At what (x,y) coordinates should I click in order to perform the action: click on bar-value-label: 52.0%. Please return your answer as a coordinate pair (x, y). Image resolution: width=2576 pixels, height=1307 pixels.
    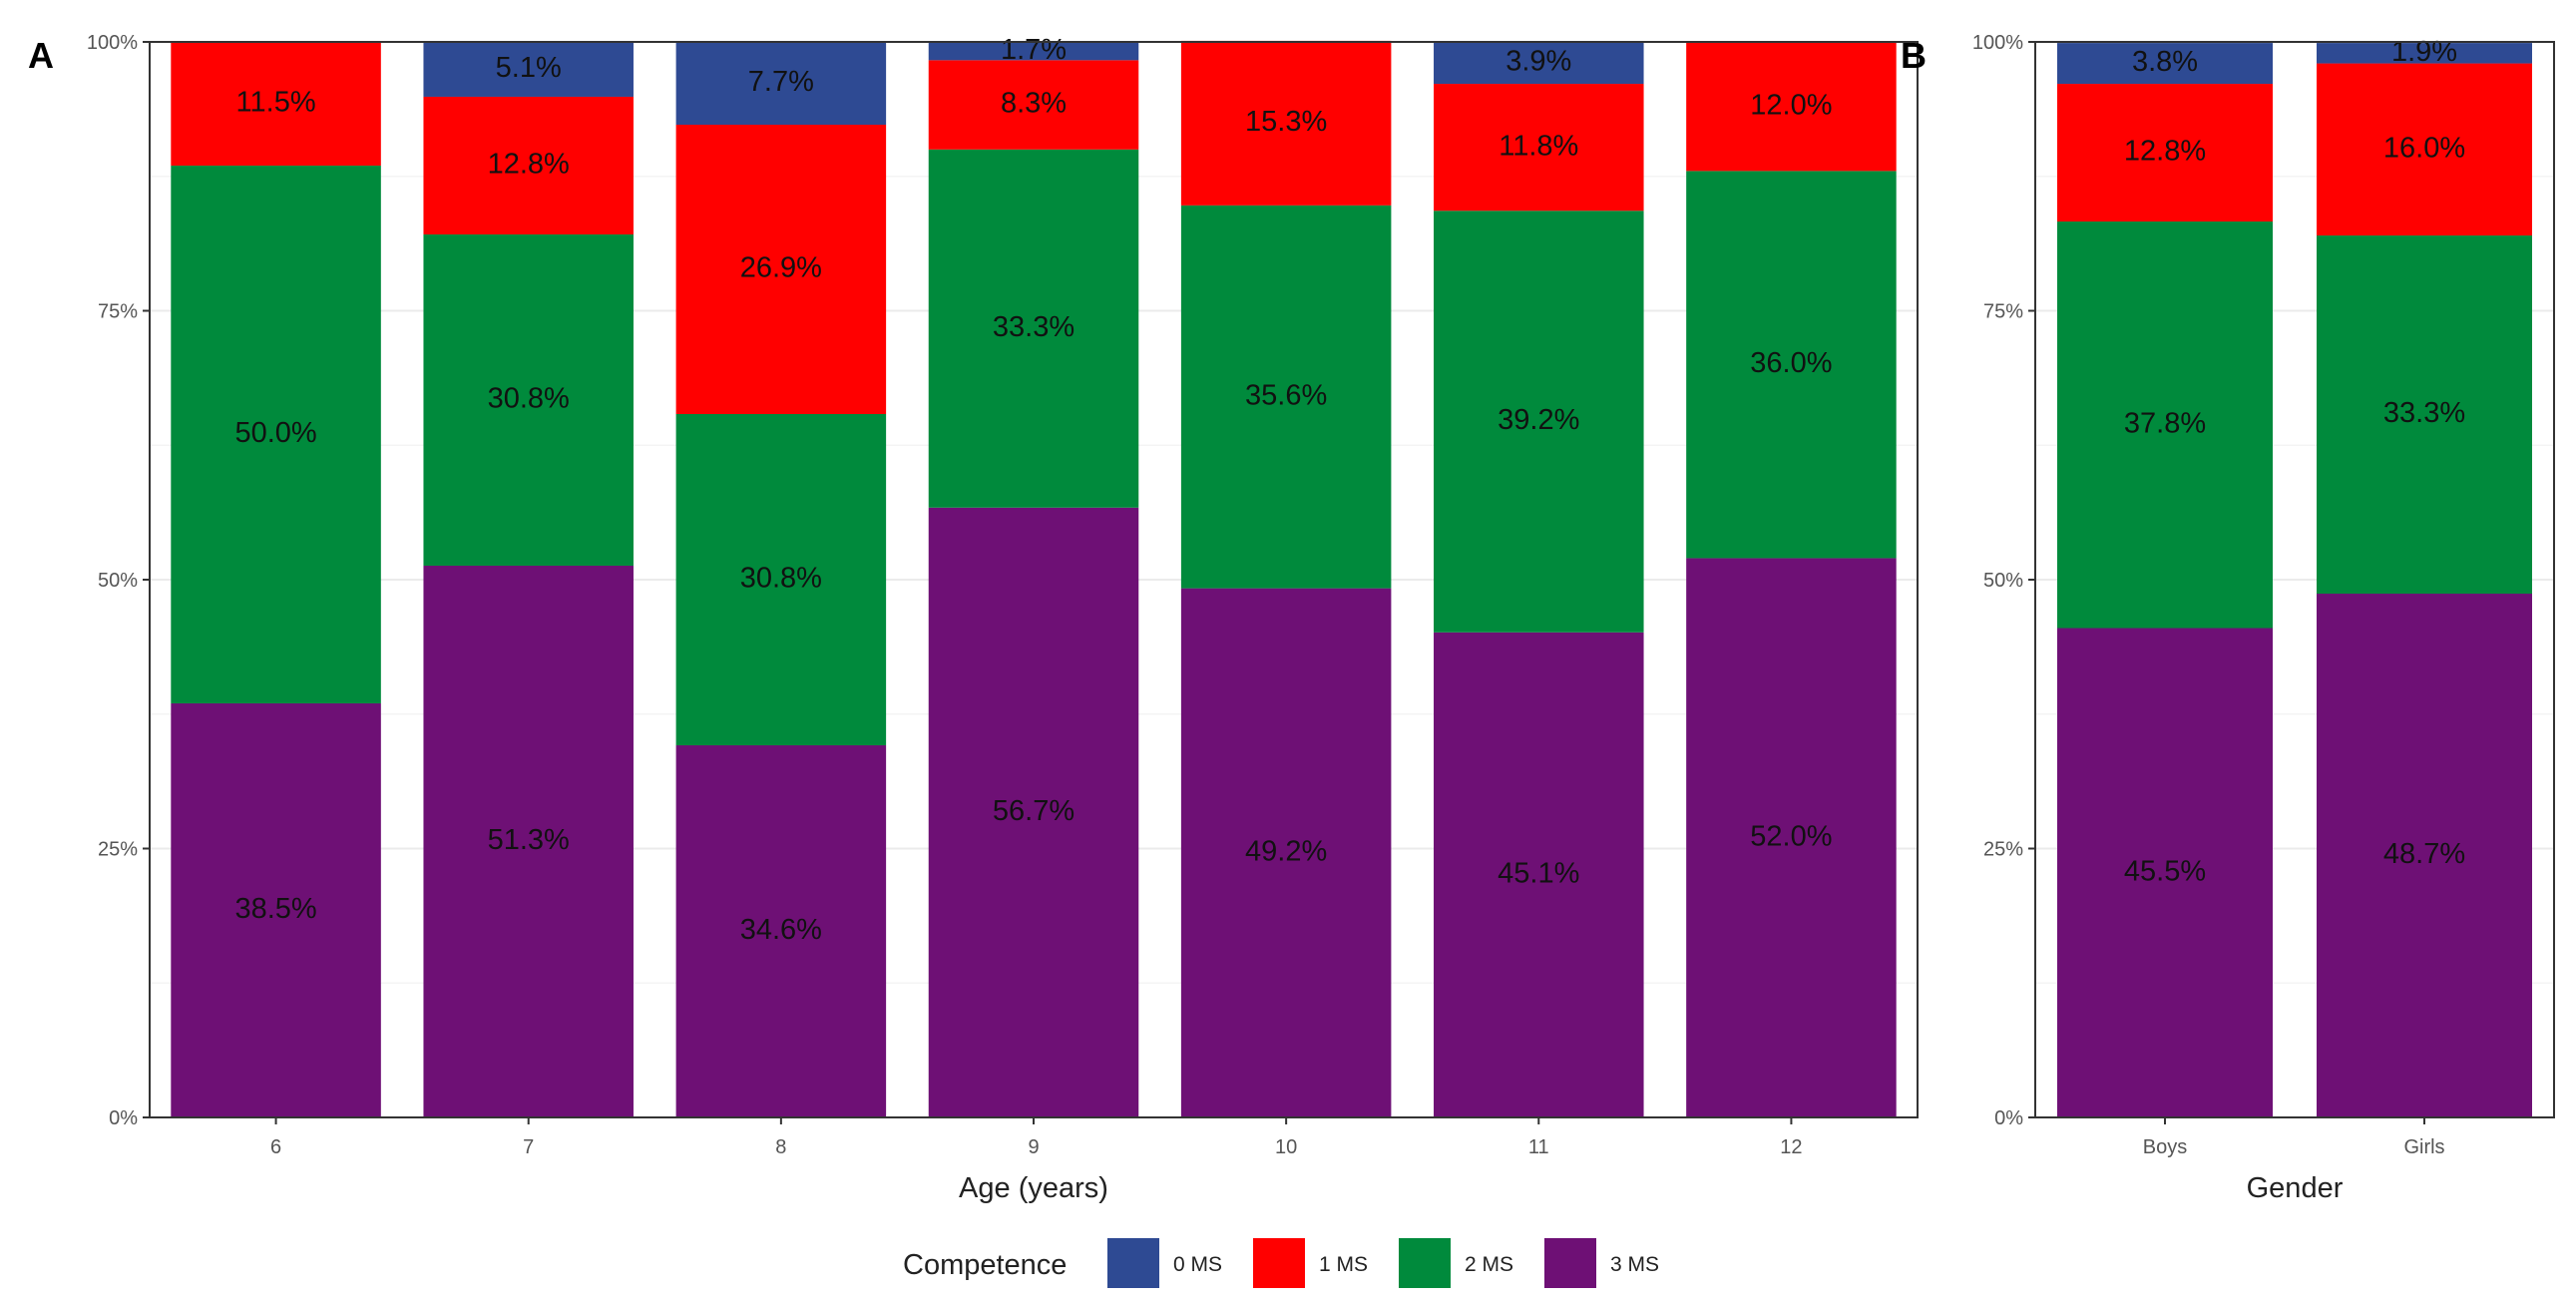
    Looking at the image, I should click on (1791, 836).